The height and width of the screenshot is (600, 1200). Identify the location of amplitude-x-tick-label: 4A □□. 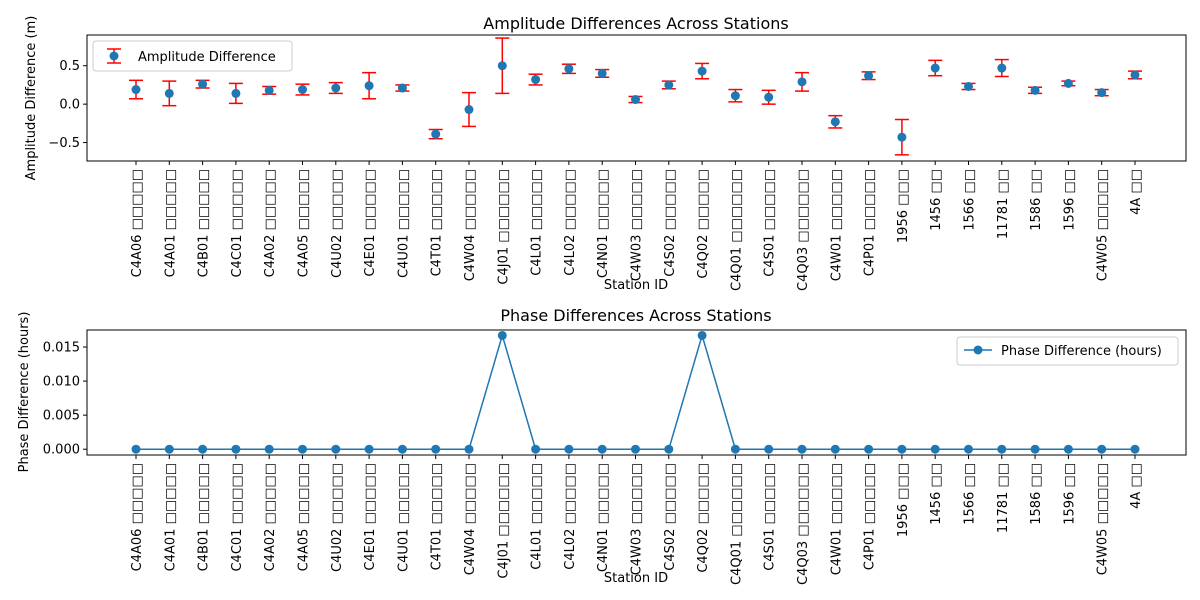
(1136, 192).